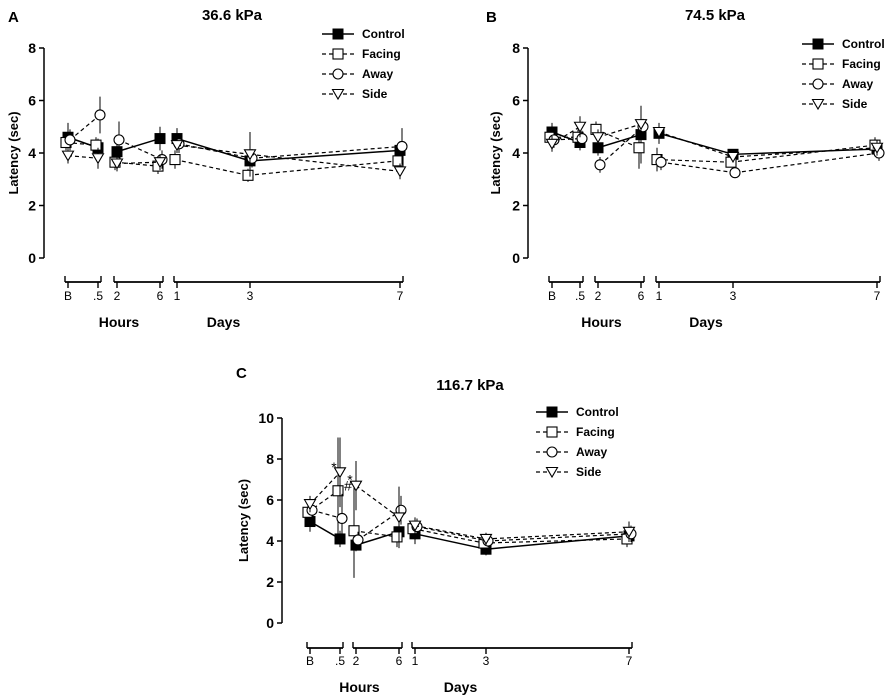 The width and height of the screenshot is (892, 700). I want to click on legend-entry-away: Away, so click(571, 452).